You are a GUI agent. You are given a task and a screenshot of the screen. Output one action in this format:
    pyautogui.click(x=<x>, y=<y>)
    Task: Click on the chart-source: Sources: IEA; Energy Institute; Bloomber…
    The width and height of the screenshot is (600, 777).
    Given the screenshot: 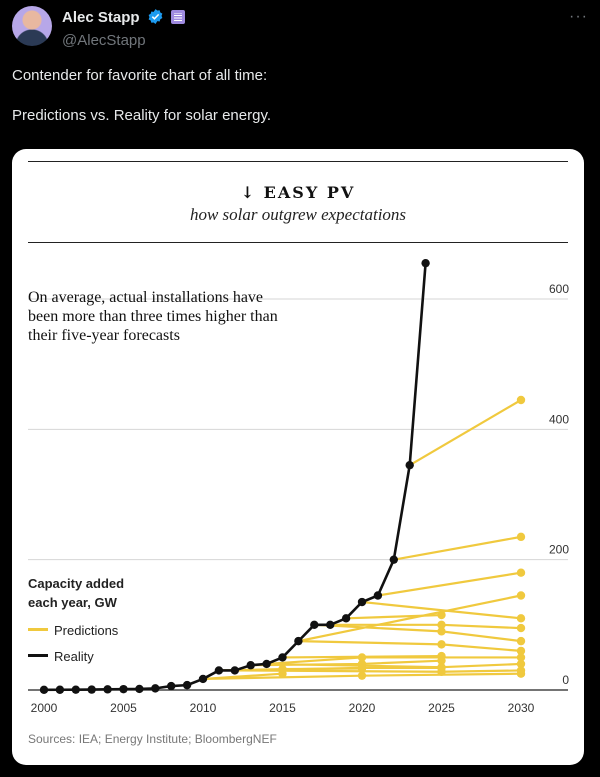 What is the action you would take?
    pyautogui.click(x=152, y=739)
    